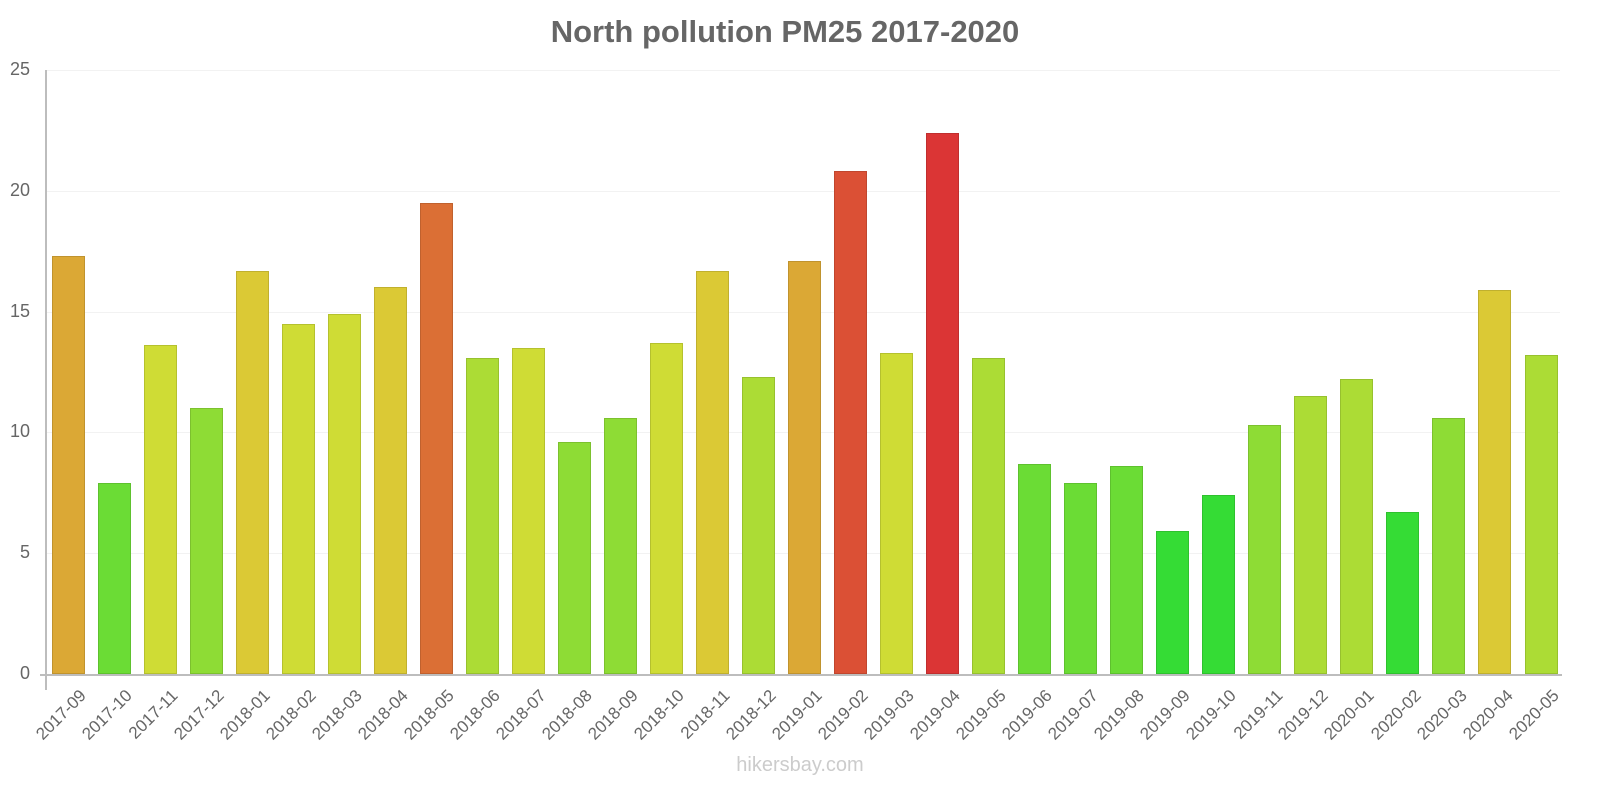 Image resolution: width=1600 pixels, height=800 pixels. Describe the element at coordinates (843, 715) in the screenshot. I see `x-tick-label: 2019-02` at that location.